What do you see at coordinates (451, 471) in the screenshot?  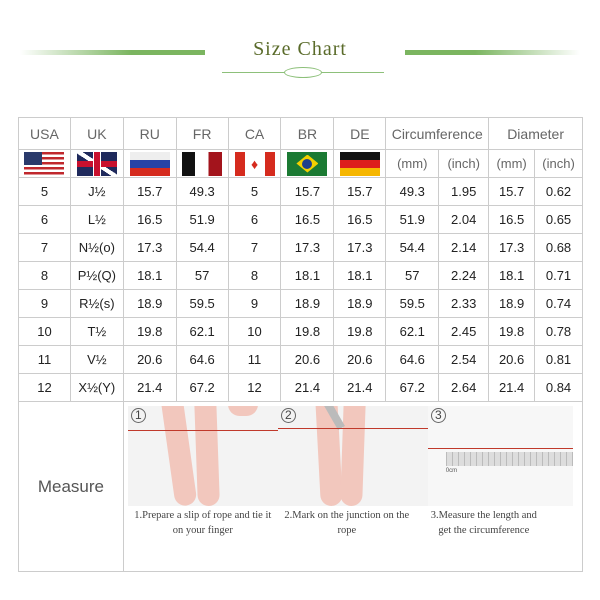 I see `ruler-label: 0cm` at bounding box center [451, 471].